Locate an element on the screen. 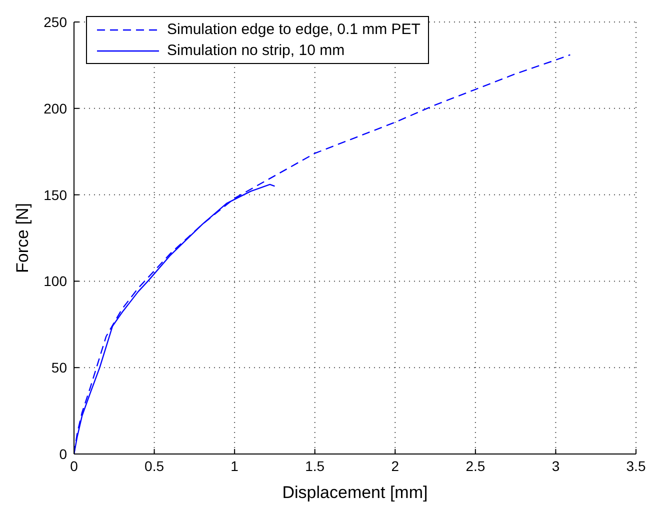  y-tick-label: 50 is located at coordinates (59, 368).